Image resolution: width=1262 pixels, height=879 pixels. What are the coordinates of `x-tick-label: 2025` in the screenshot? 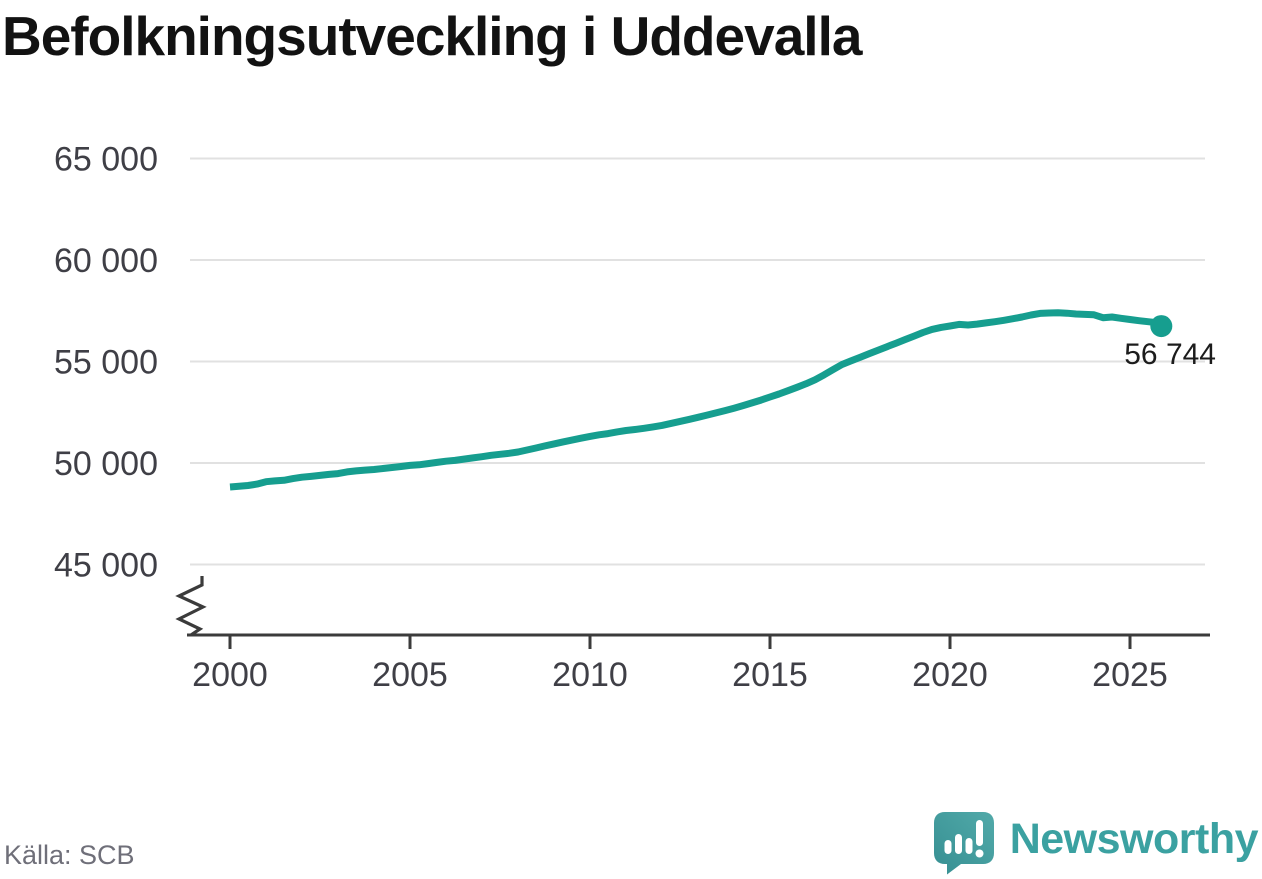 It's located at (1130, 675).